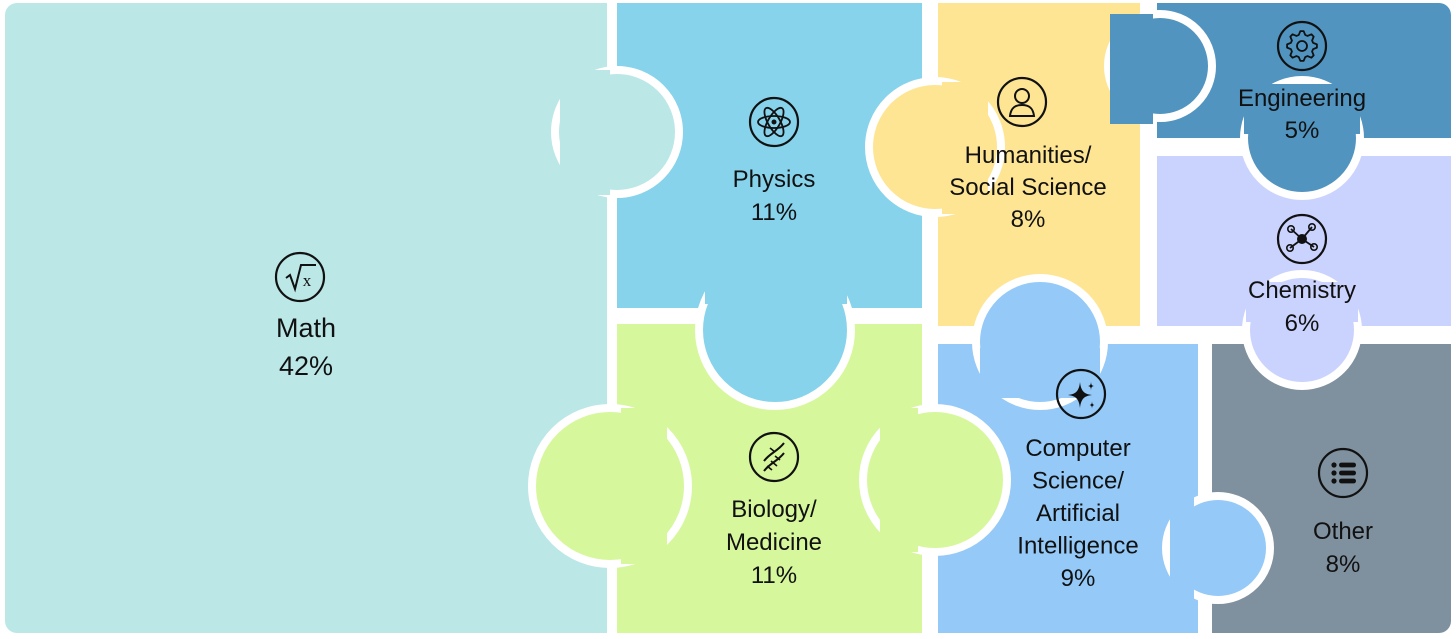  I want to click on dna-icon, so click(774, 457).